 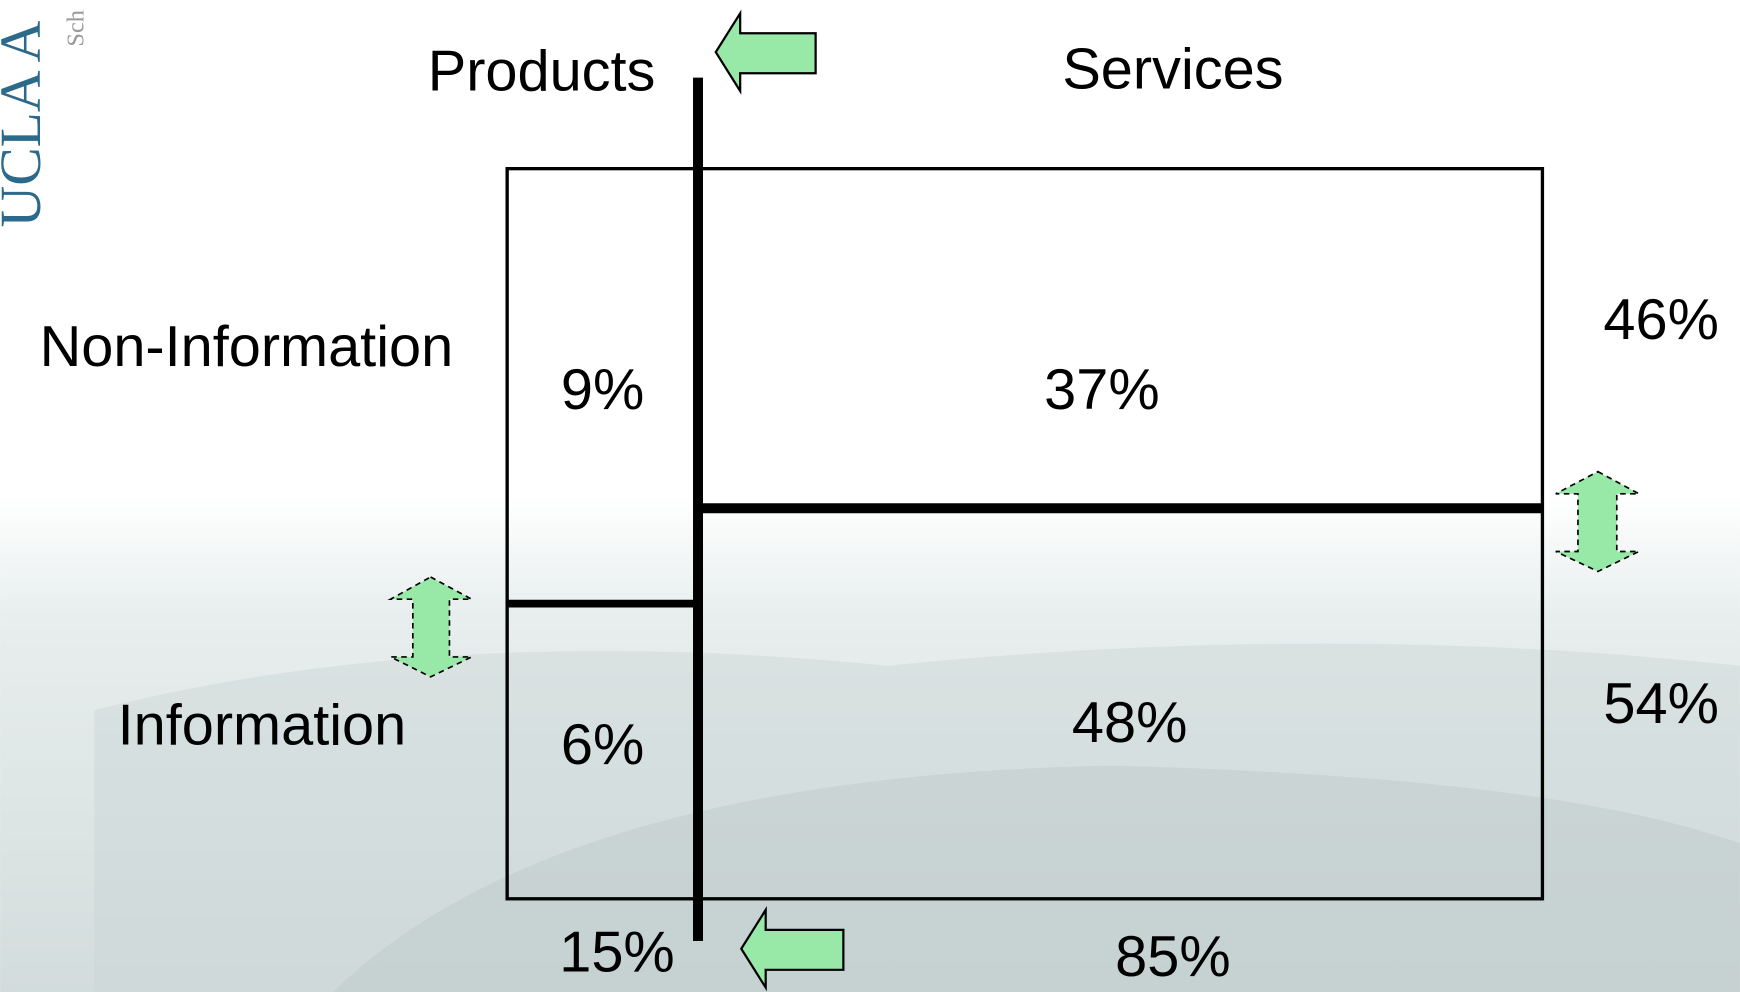 What do you see at coordinates (616, 953) in the screenshot?
I see `column-total: 15%` at bounding box center [616, 953].